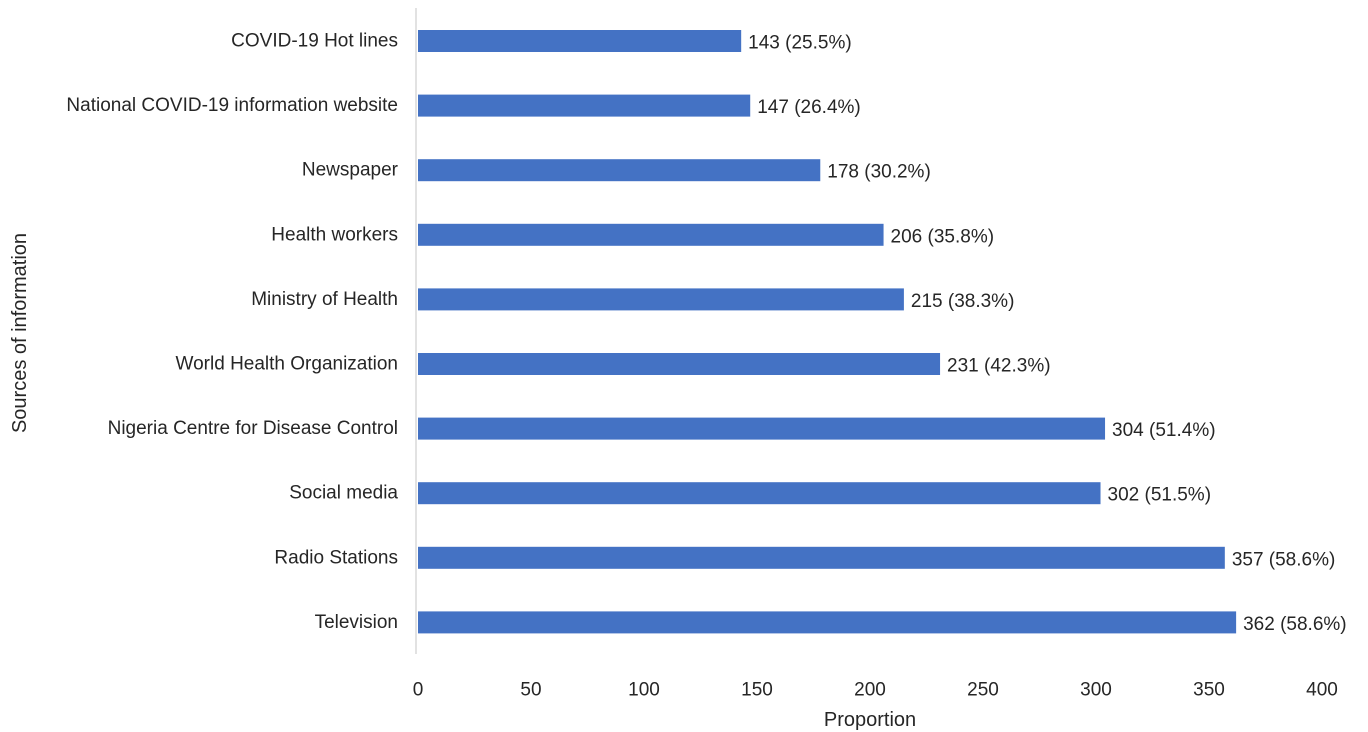 This screenshot has width=1368, height=732. What do you see at coordinates (343, 493) in the screenshot?
I see `category-label: Social media` at bounding box center [343, 493].